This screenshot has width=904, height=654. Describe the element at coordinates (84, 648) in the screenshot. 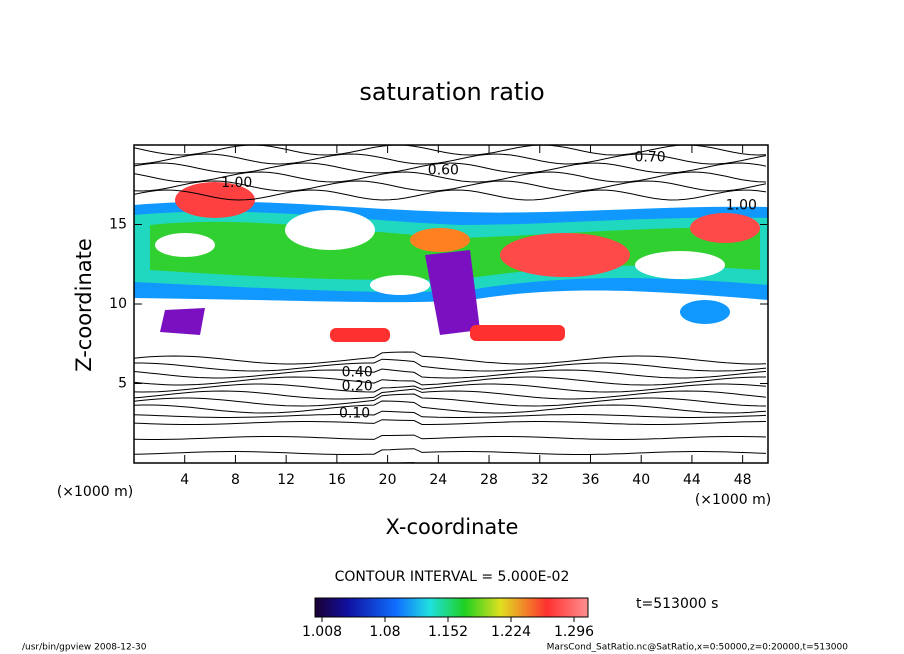

I see `footer-left: /usr/bin/gpview 2008-12-30` at that location.